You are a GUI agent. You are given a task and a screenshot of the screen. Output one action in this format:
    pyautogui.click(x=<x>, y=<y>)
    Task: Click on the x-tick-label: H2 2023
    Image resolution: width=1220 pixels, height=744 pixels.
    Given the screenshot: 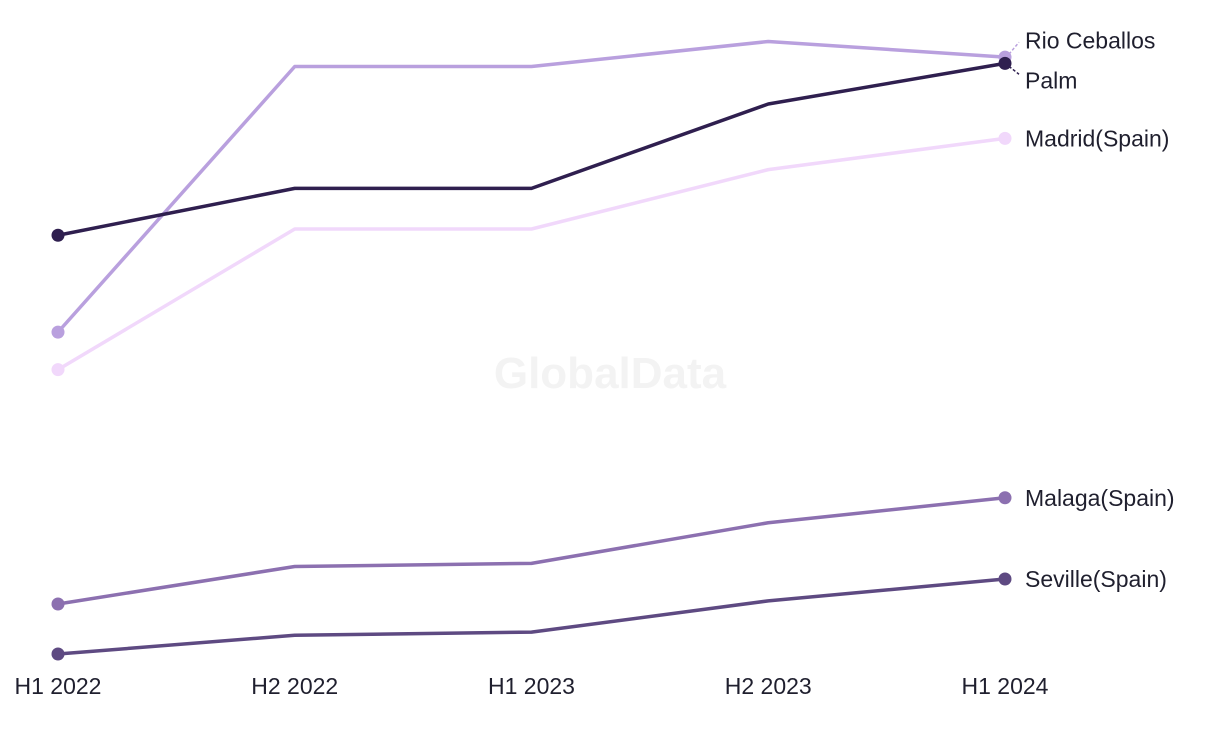 What is the action you would take?
    pyautogui.click(x=768, y=686)
    